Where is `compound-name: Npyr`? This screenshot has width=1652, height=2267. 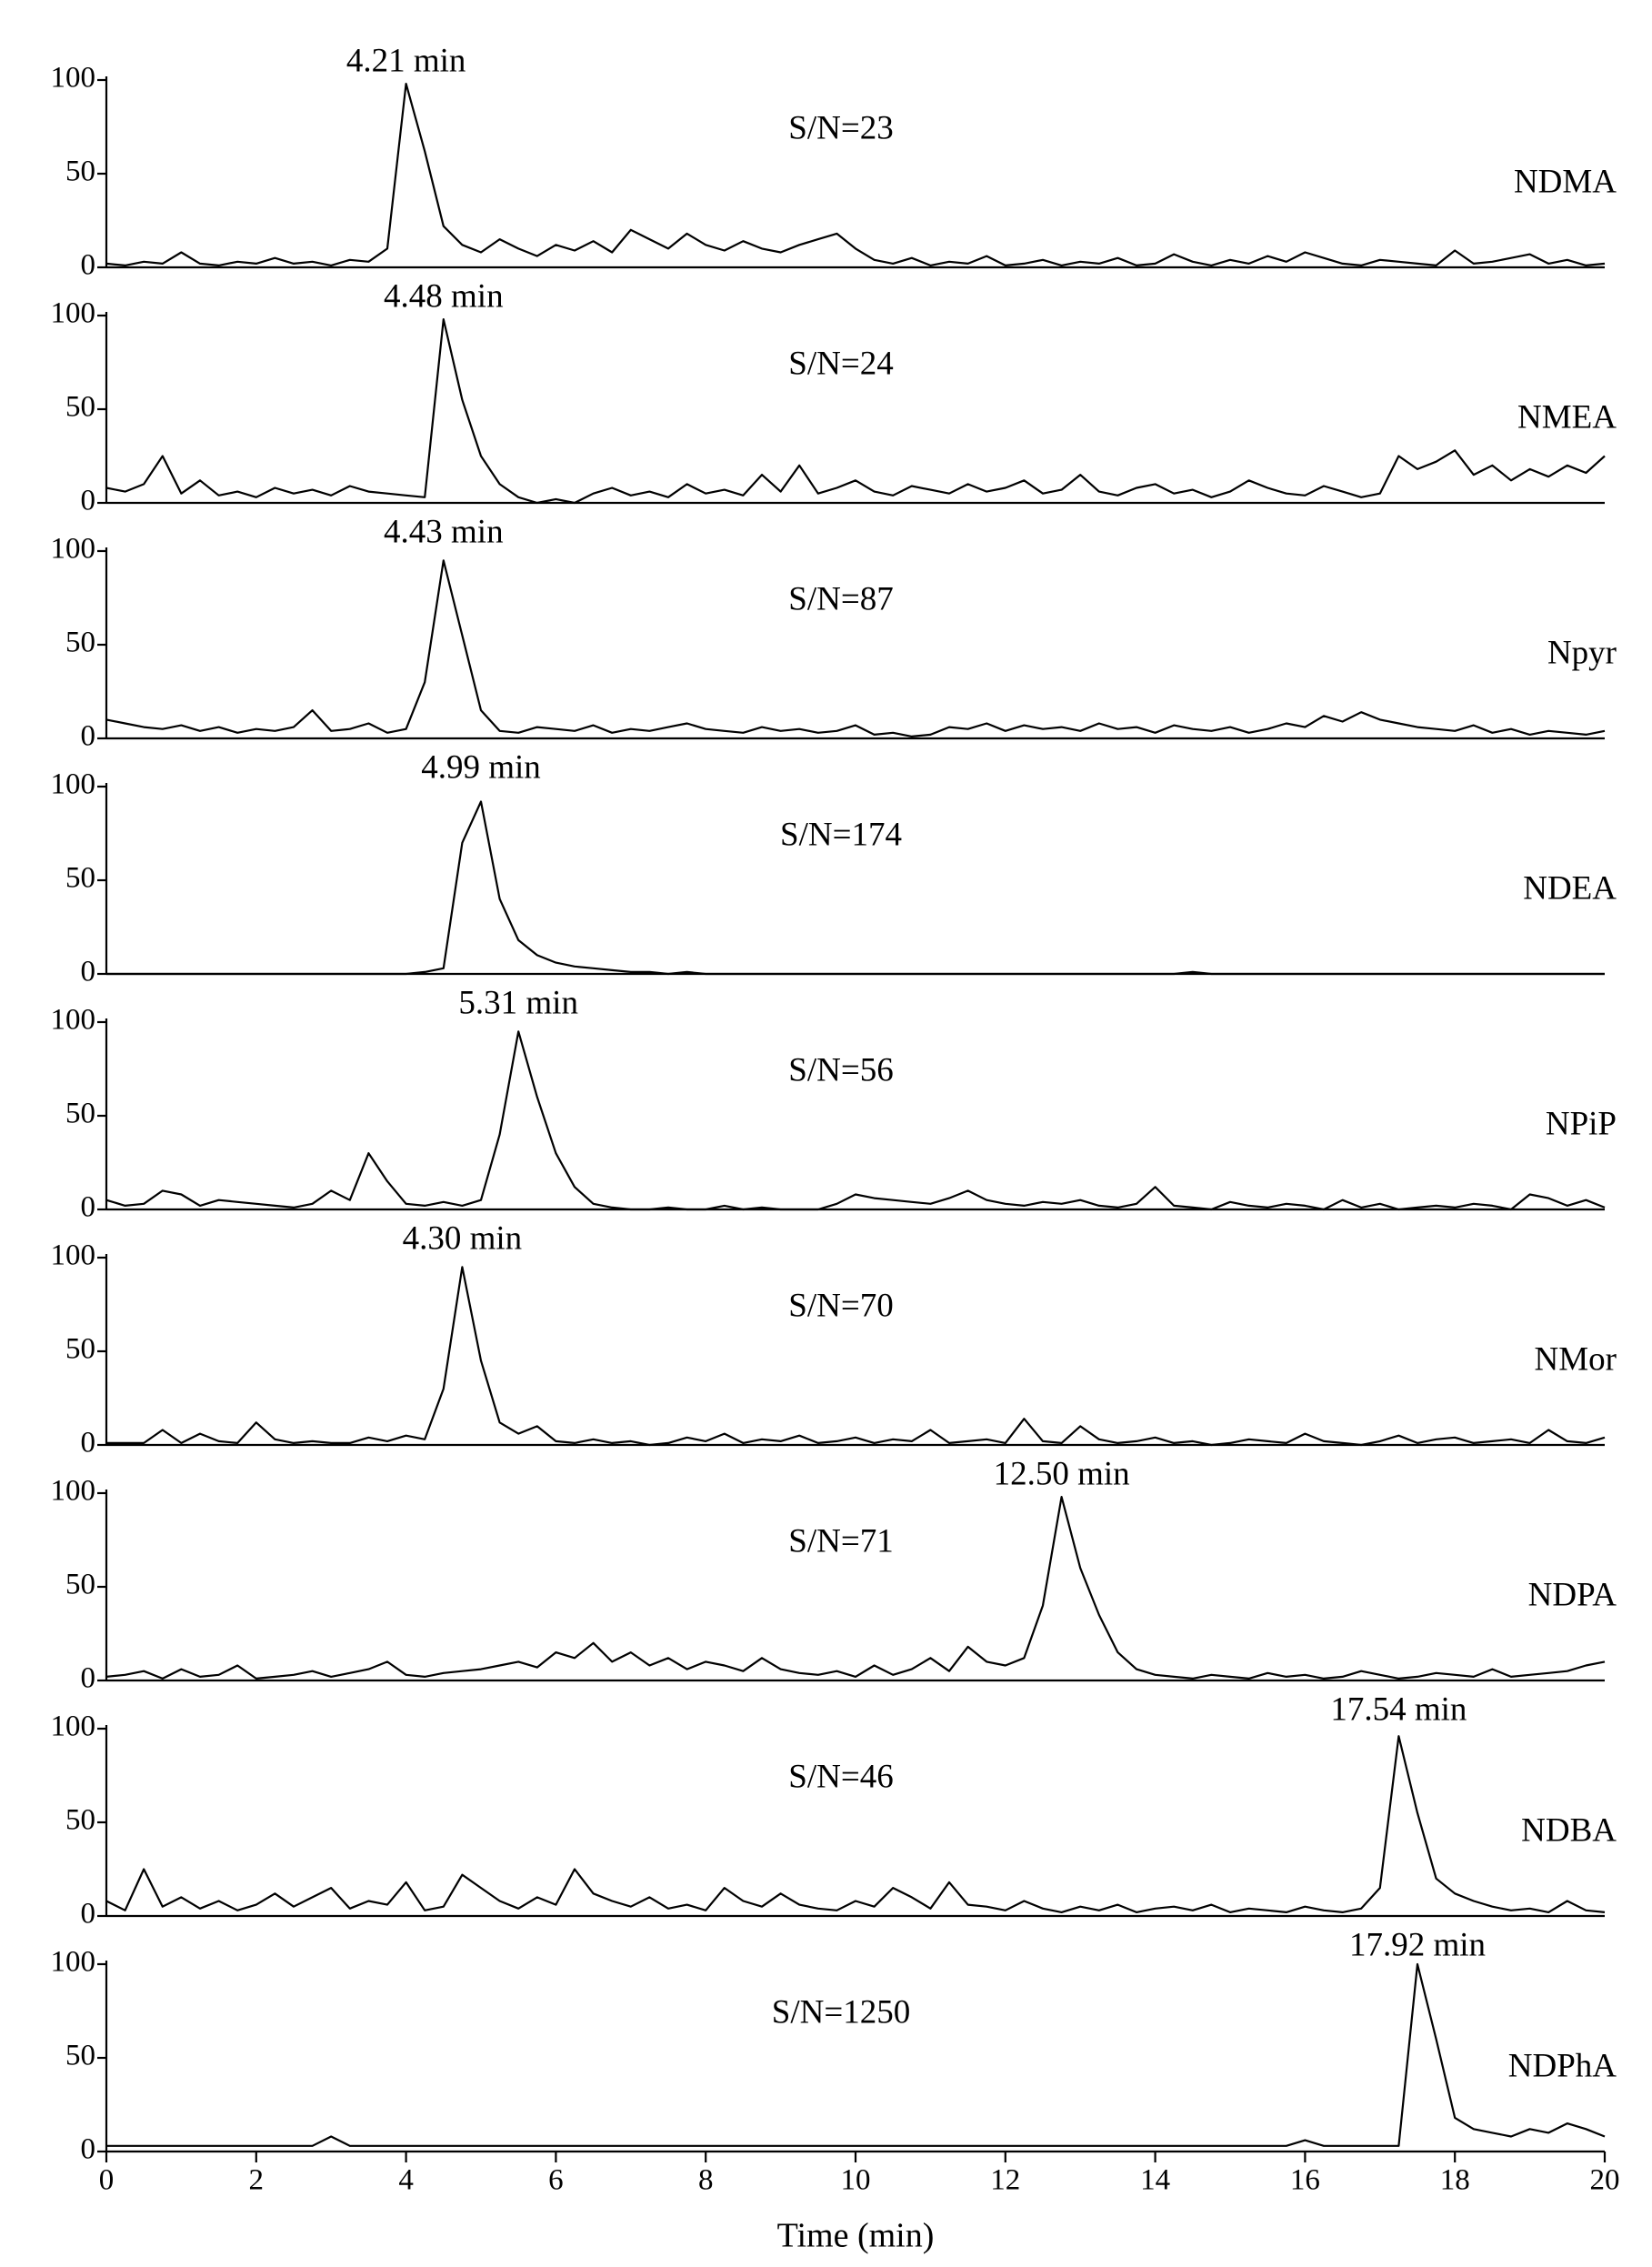
compound-name: Npyr is located at coordinates (1582, 652).